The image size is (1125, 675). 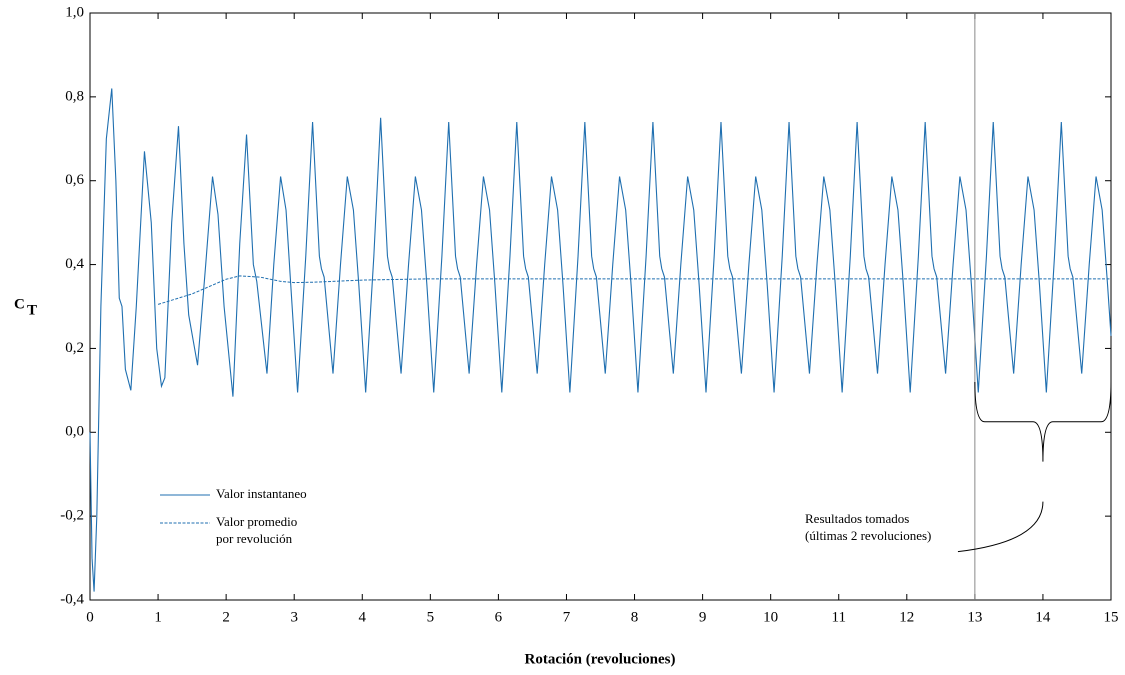 What do you see at coordinates (90, 617) in the screenshot?
I see `x-tick-label: 0` at bounding box center [90, 617].